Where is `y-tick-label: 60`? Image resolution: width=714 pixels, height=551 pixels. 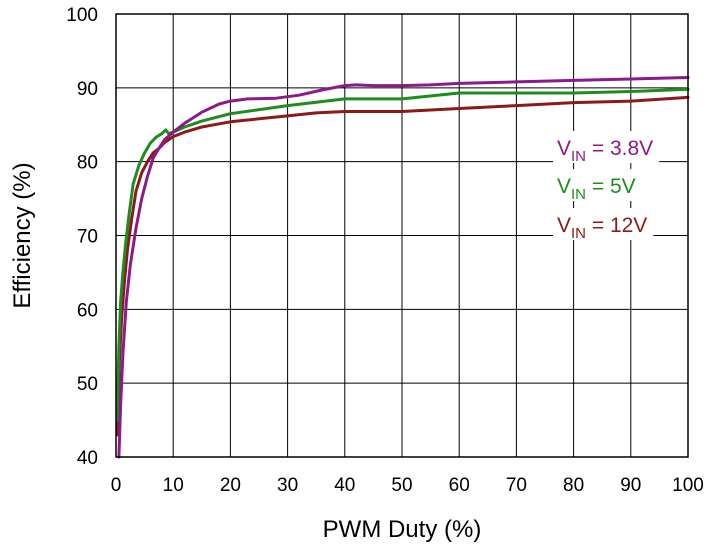
y-tick-label: 60 is located at coordinates (87, 310).